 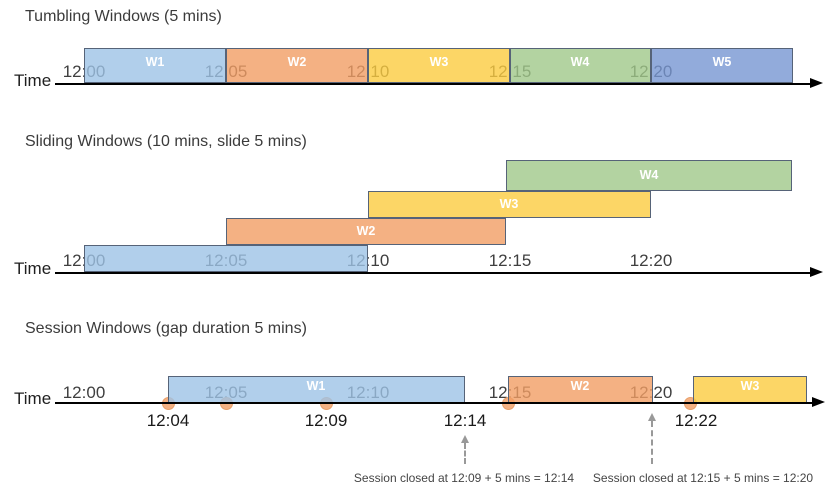 I want to click on tumbling-window-w3, so click(x=439, y=65).